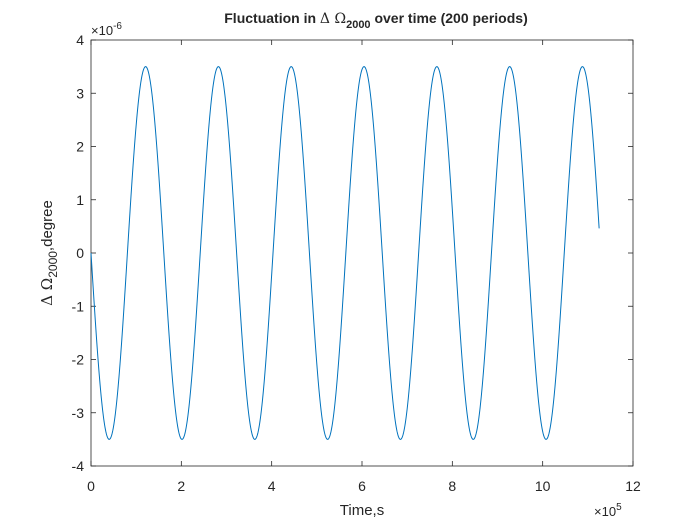  Describe the element at coordinates (80, 200) in the screenshot. I see `y-tick-label: 1` at that location.